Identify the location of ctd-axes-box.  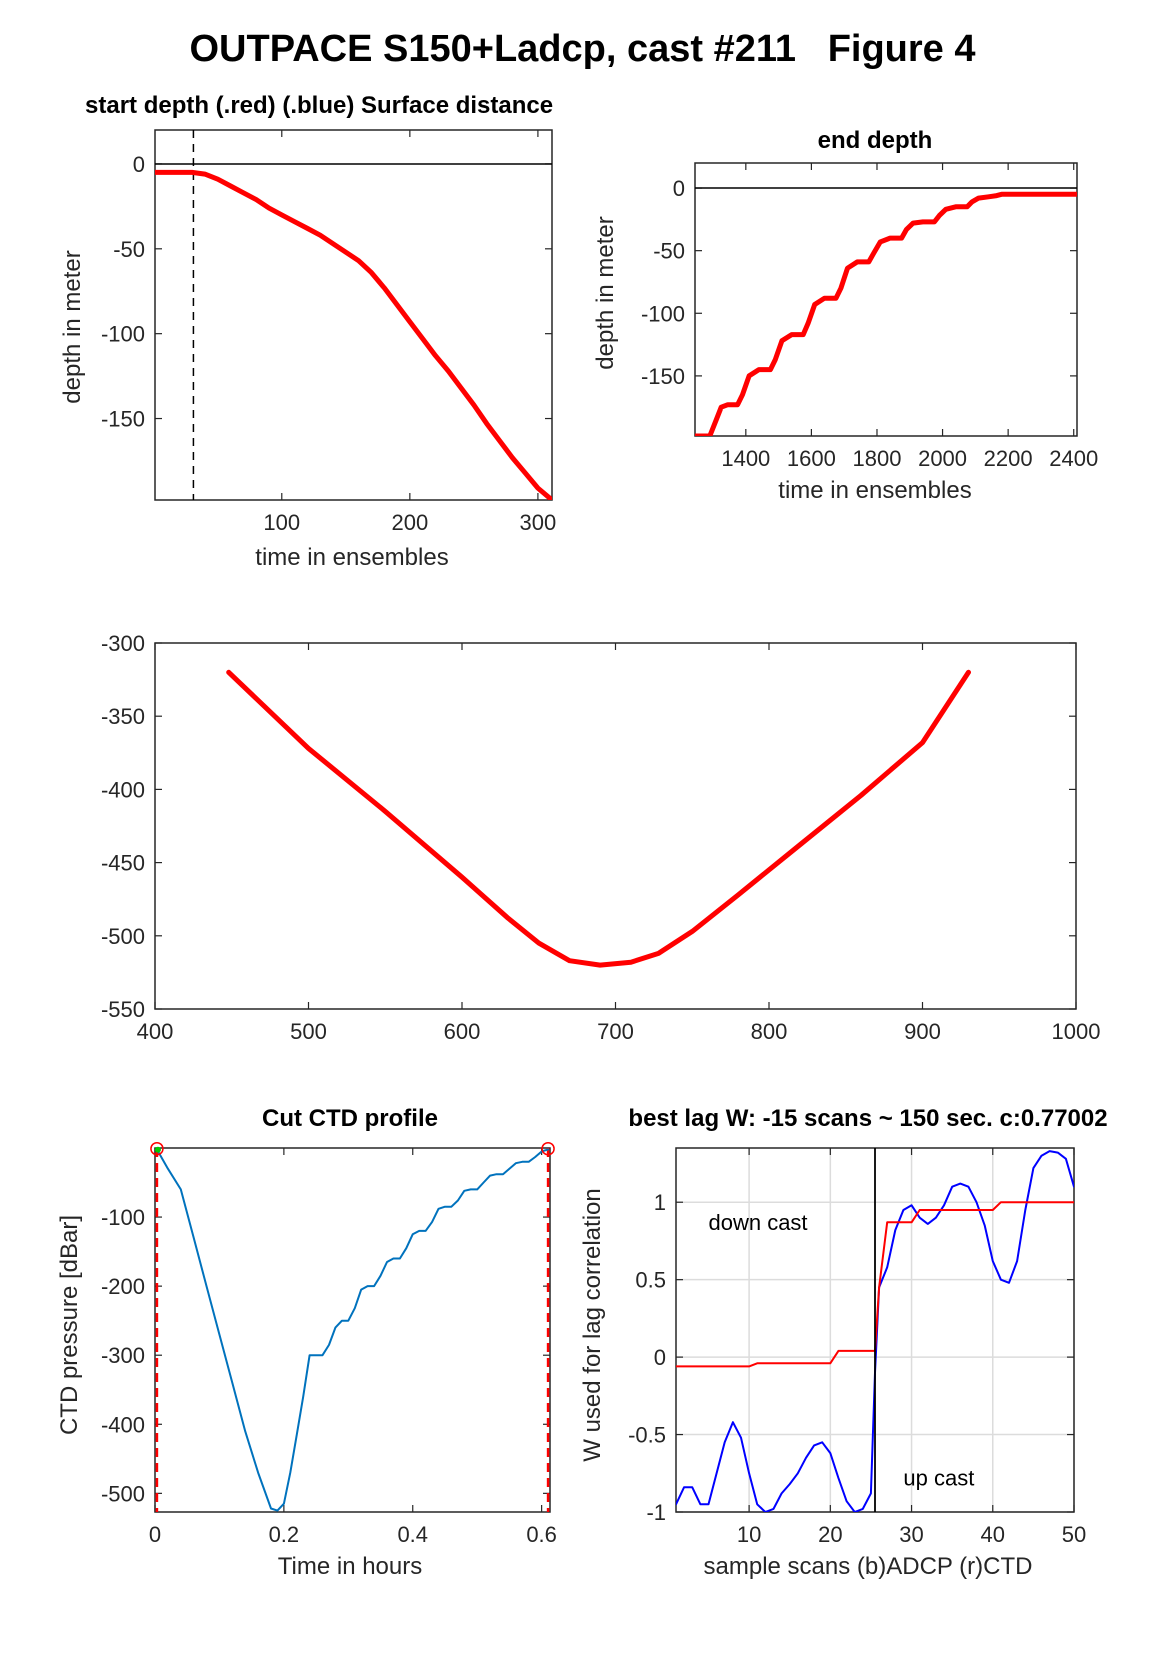
(352, 1330).